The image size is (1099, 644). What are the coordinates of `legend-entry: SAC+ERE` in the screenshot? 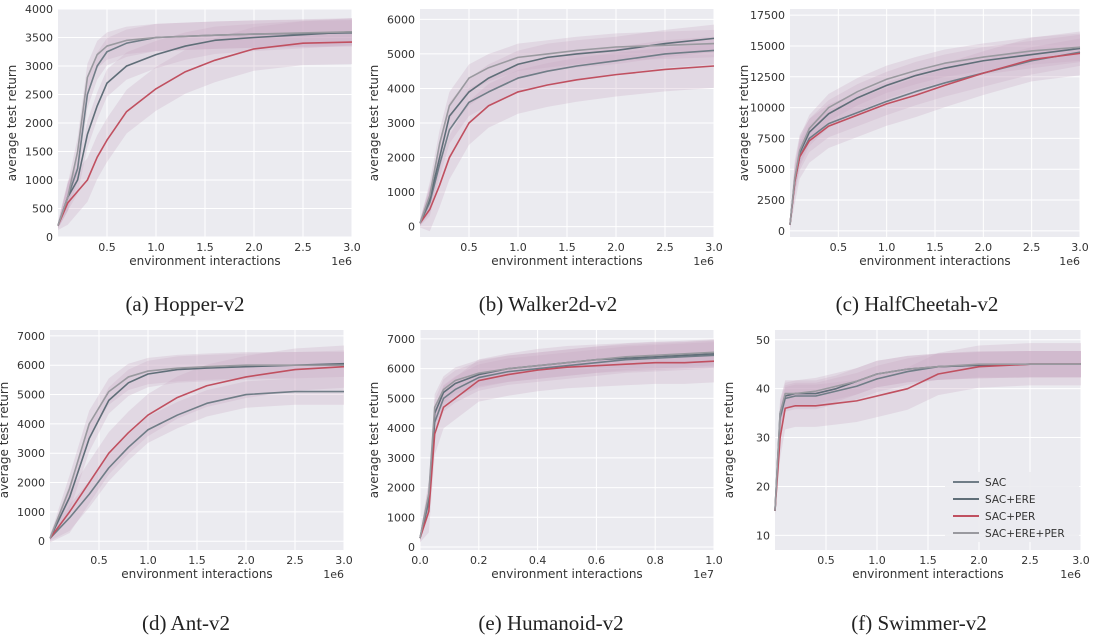 It's located at (1010, 500).